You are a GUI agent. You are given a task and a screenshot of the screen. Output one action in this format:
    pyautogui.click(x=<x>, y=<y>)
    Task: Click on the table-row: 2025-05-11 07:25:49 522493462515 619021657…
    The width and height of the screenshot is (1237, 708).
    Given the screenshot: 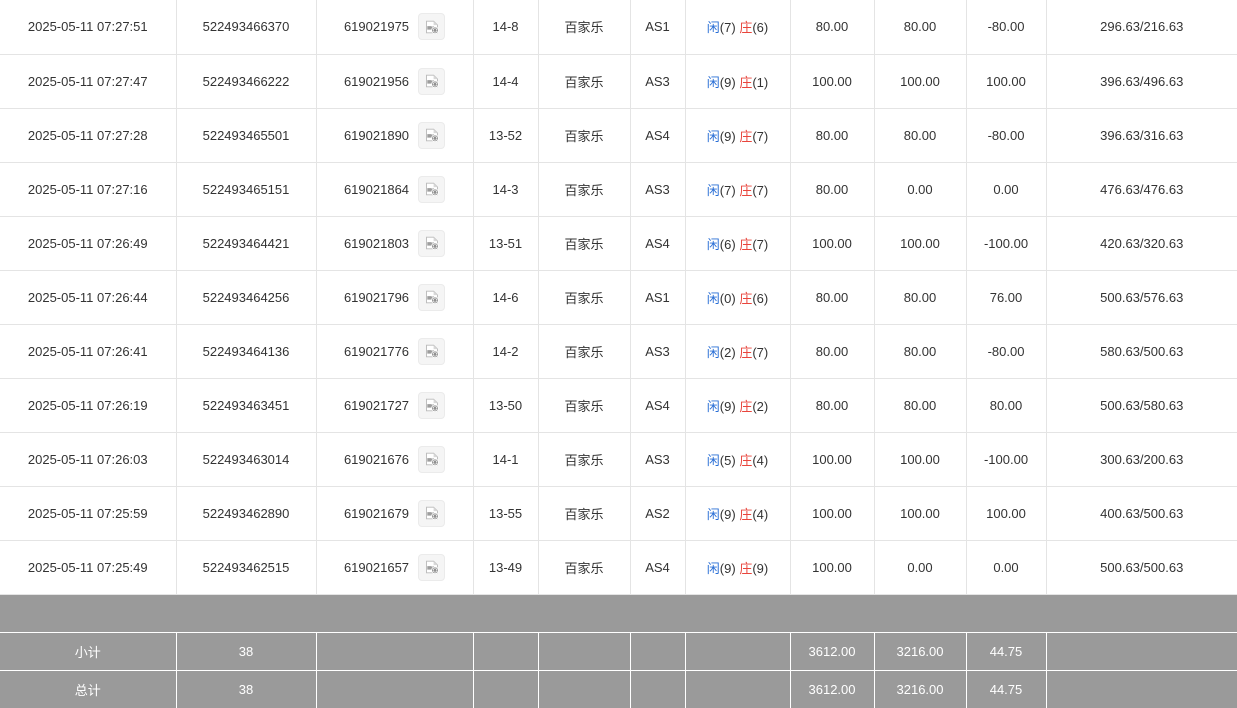 What is the action you would take?
    pyautogui.click(x=618, y=567)
    